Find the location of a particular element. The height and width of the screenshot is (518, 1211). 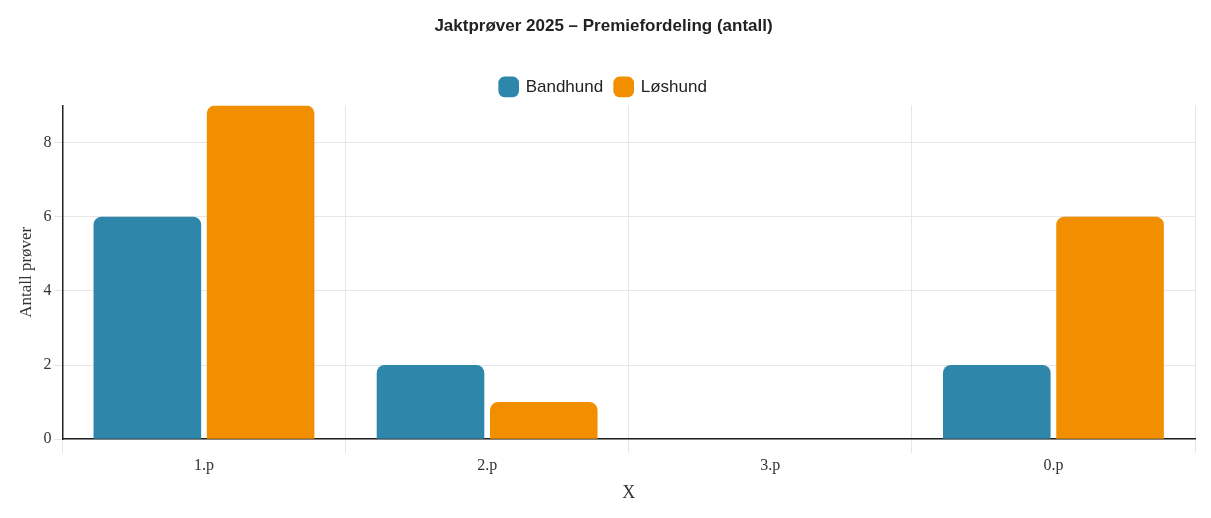

y-tick-label: 8 is located at coordinates (47, 141).